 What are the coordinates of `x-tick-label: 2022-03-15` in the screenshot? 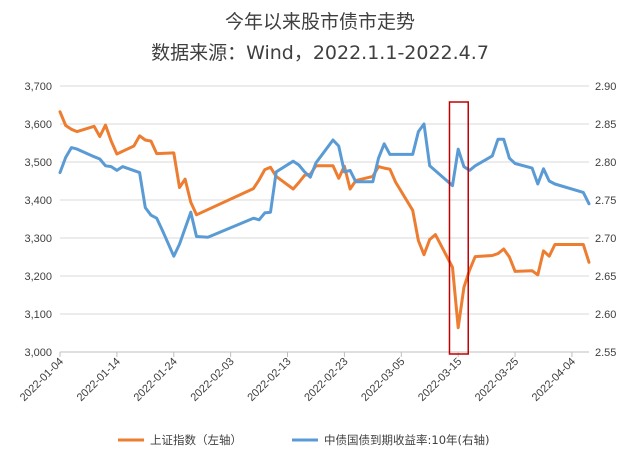 It's located at (440, 380).